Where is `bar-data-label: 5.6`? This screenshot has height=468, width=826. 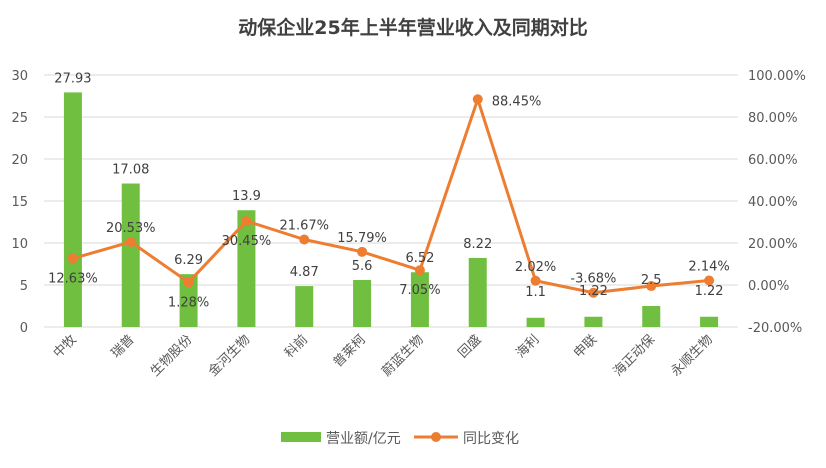 bar-data-label: 5.6 is located at coordinates (362, 266).